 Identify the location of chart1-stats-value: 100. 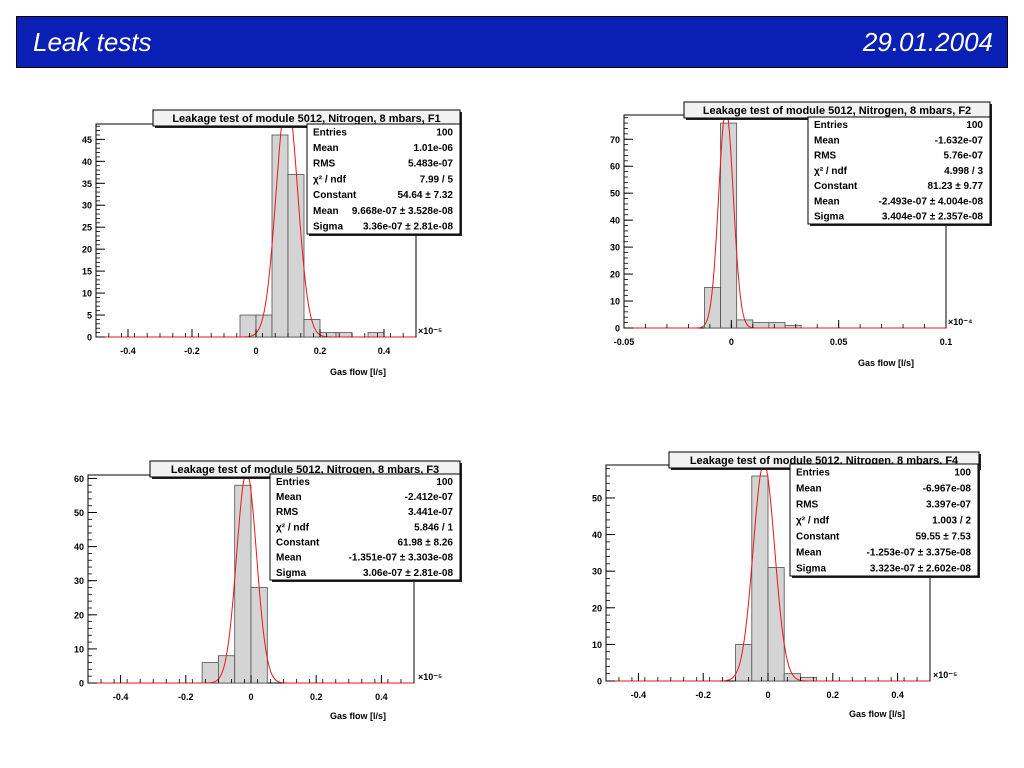
(444, 132).